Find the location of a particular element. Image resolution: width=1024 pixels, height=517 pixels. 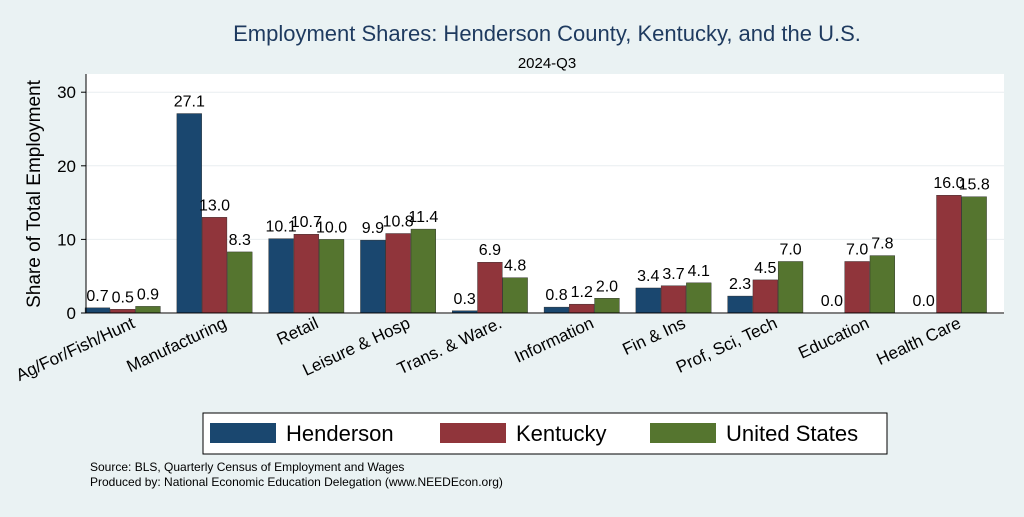

data-label: 9.9 is located at coordinates (373, 228).